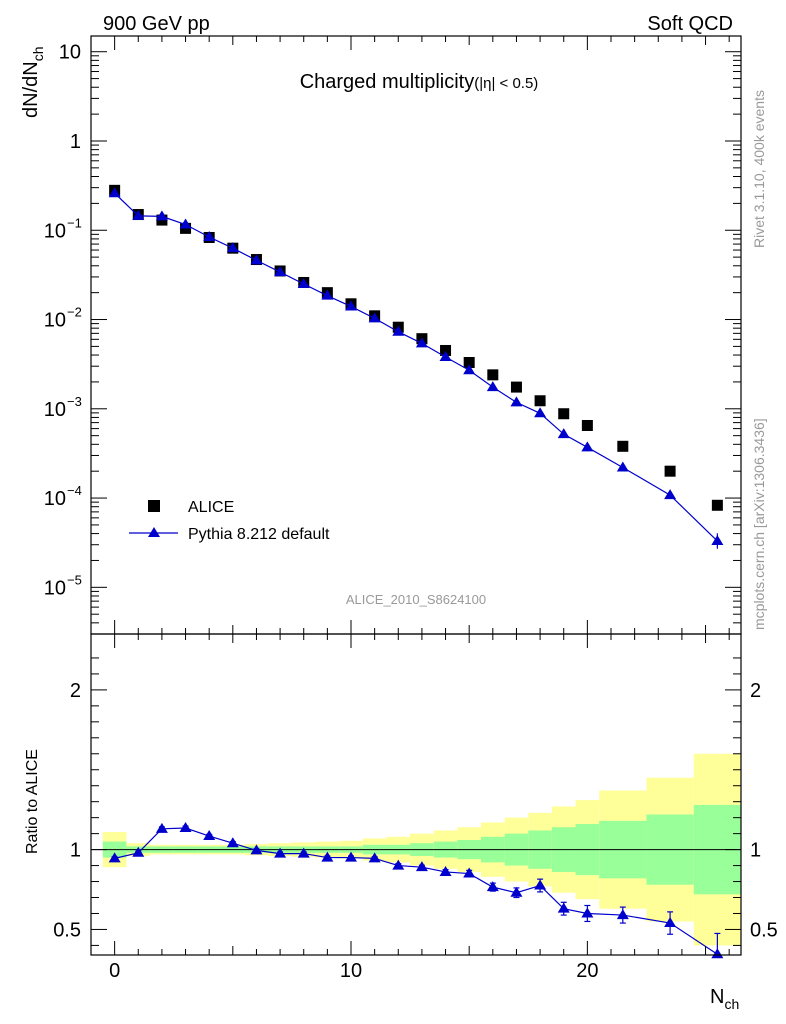  I want to click on ratio-y-tick-label-right: 1, so click(755, 851).